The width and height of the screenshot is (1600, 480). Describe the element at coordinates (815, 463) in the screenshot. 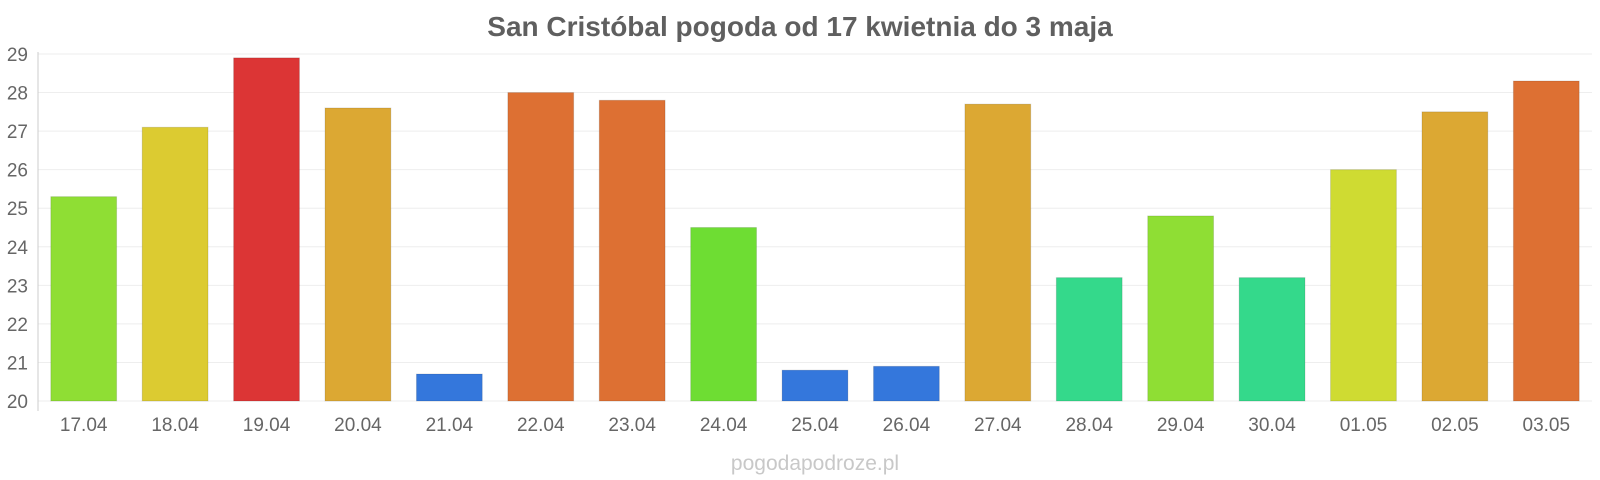

I see `watermark: pogodapodroze.pl` at that location.